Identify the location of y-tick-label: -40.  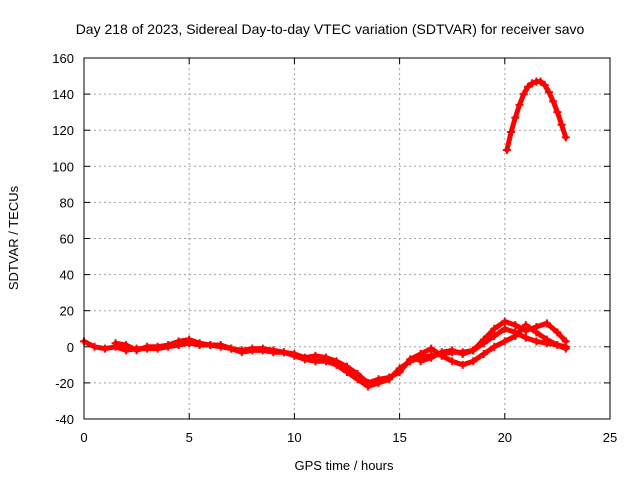
(64, 419).